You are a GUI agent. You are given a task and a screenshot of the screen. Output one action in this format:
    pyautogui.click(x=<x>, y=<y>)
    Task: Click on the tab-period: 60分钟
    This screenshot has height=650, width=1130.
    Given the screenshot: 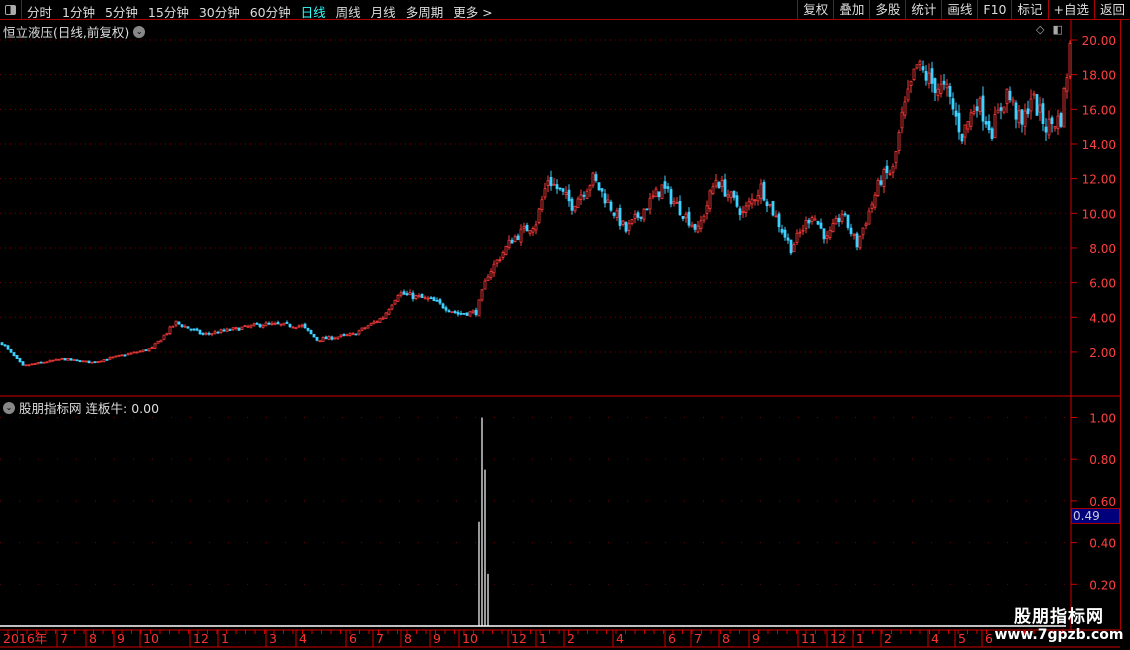 What is the action you would take?
    pyautogui.click(x=270, y=12)
    